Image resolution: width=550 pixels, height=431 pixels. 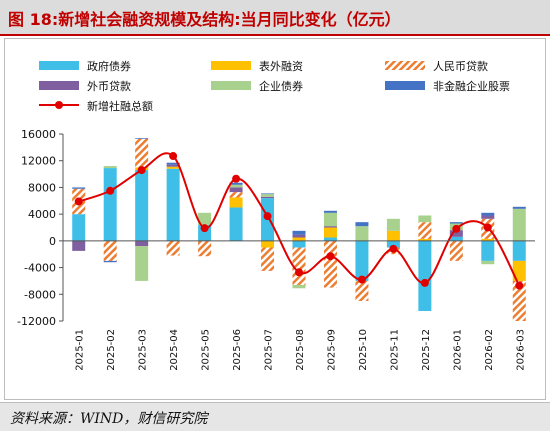 What do you see at coordinates (457, 350) in the screenshot?
I see `x-tick-label: 2026-01` at bounding box center [457, 350].